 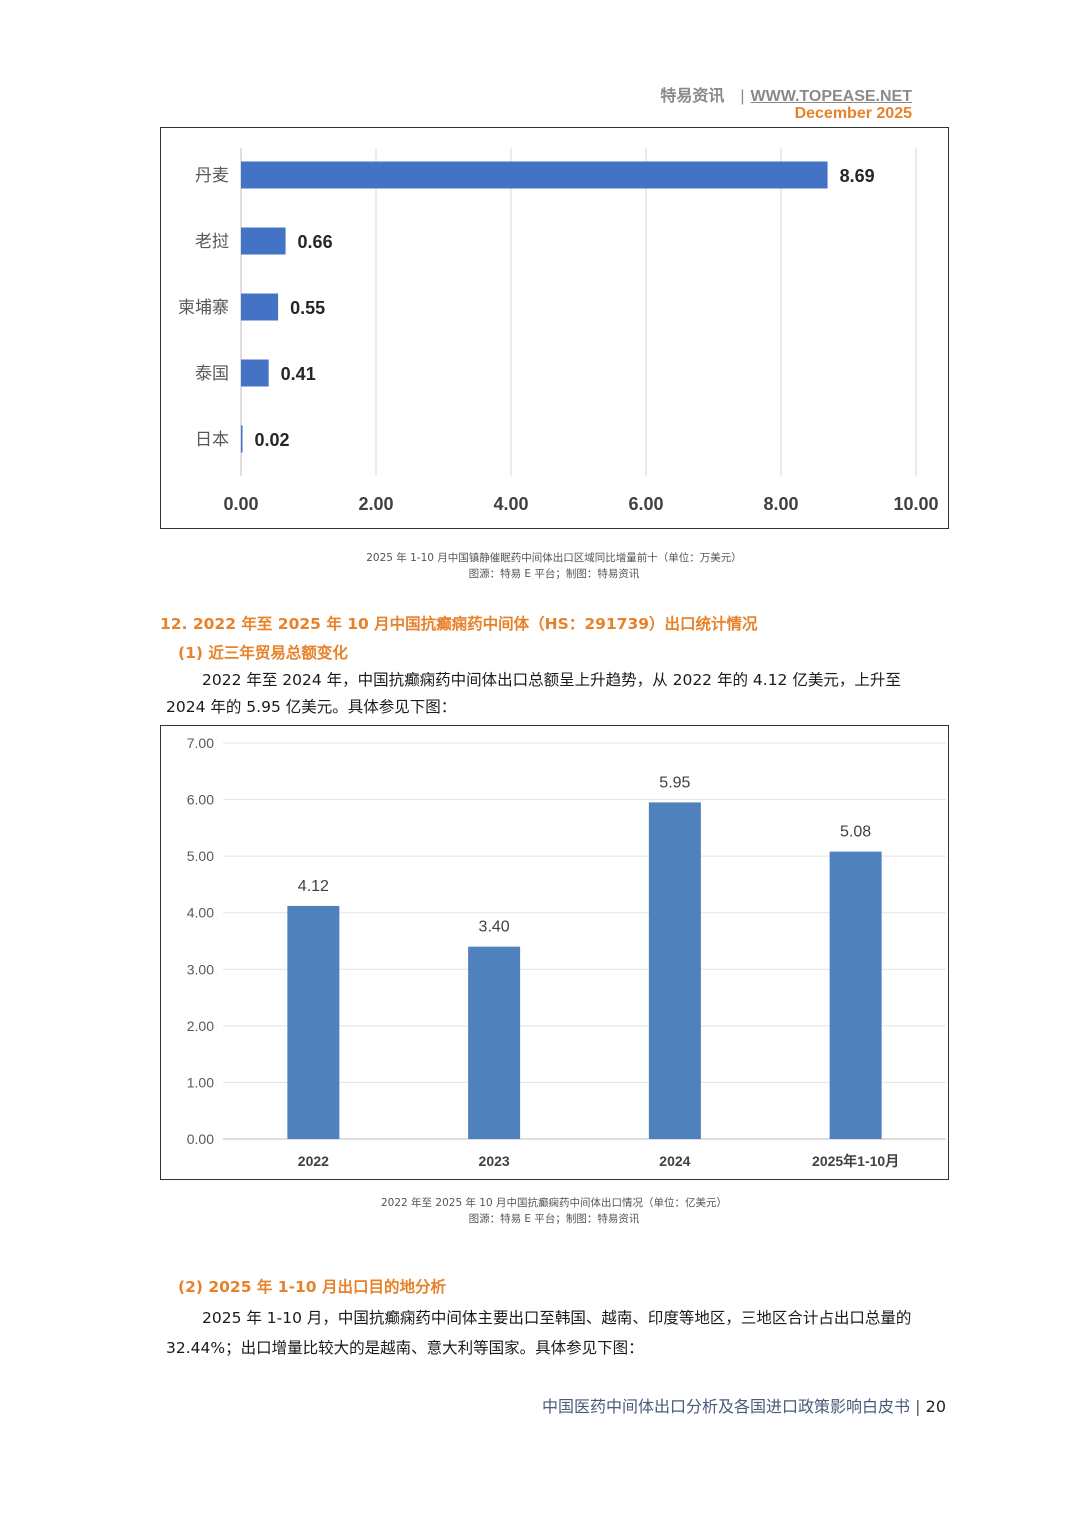 I want to click on x-tick-label: 8.00, so click(x=780, y=504).